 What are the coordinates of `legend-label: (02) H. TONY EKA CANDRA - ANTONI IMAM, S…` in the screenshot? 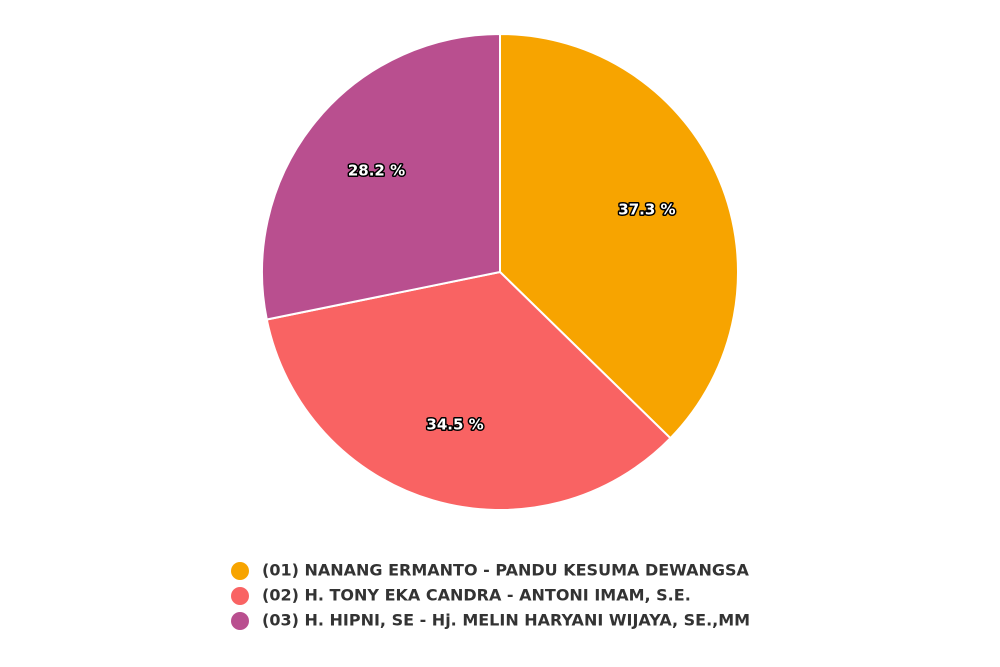 It's located at (476, 595).